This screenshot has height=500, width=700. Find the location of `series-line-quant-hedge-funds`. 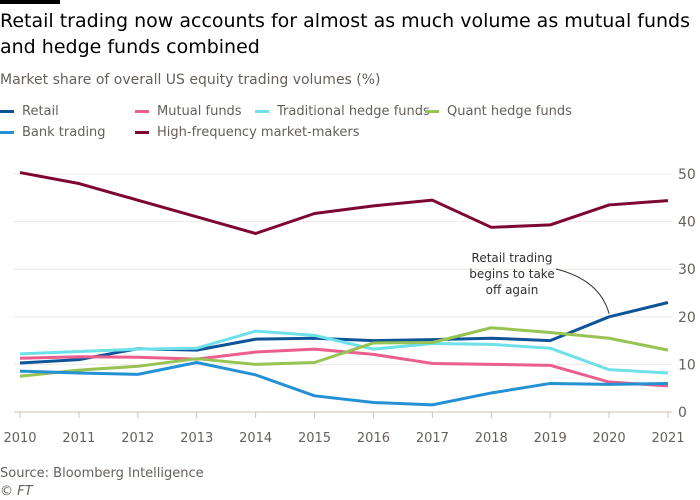

series-line-quant-hedge-funds is located at coordinates (344, 352).